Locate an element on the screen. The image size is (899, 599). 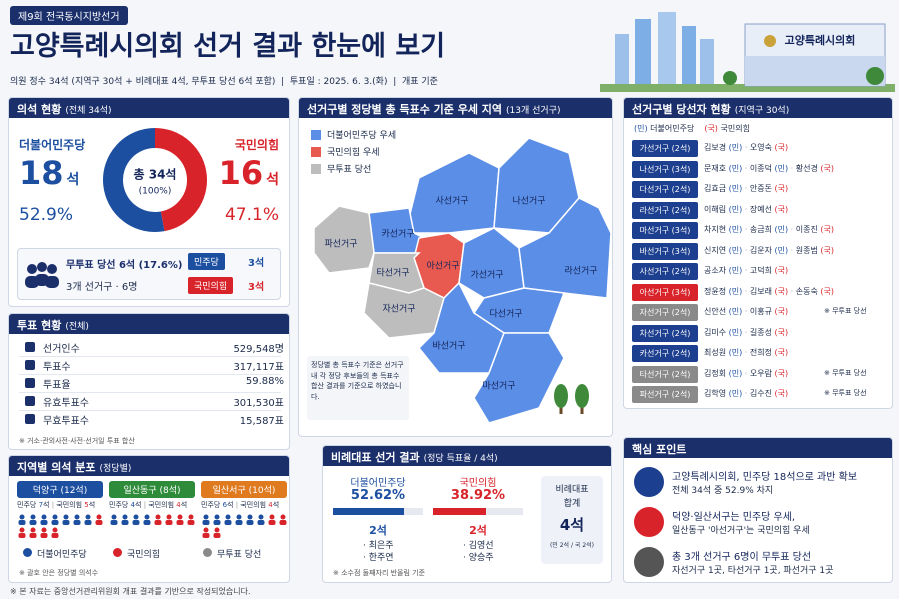
donut-center: 총 34석 is located at coordinates (155, 174).